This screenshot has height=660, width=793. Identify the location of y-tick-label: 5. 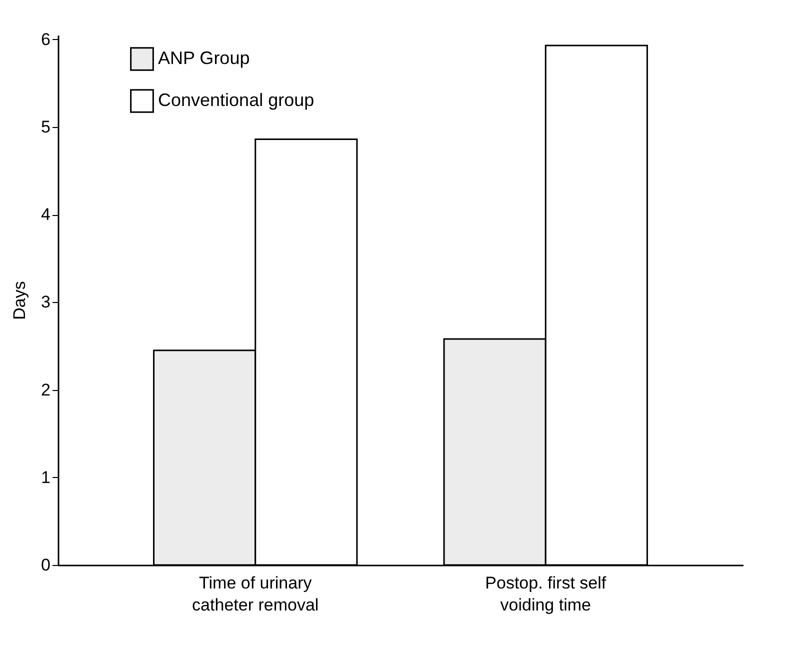
(45, 126).